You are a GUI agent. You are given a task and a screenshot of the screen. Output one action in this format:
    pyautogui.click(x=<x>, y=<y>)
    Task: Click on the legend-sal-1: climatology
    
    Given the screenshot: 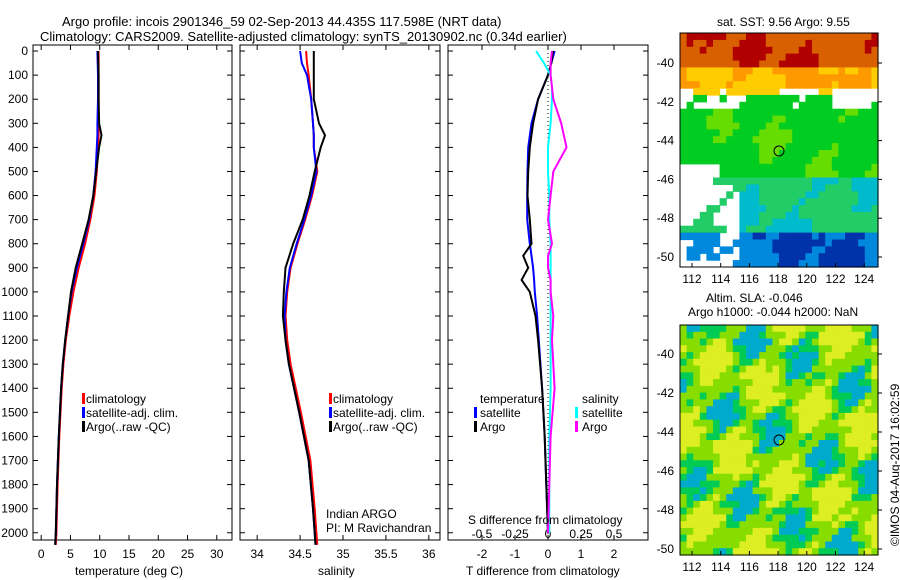 What is the action you would take?
    pyautogui.click(x=363, y=399)
    